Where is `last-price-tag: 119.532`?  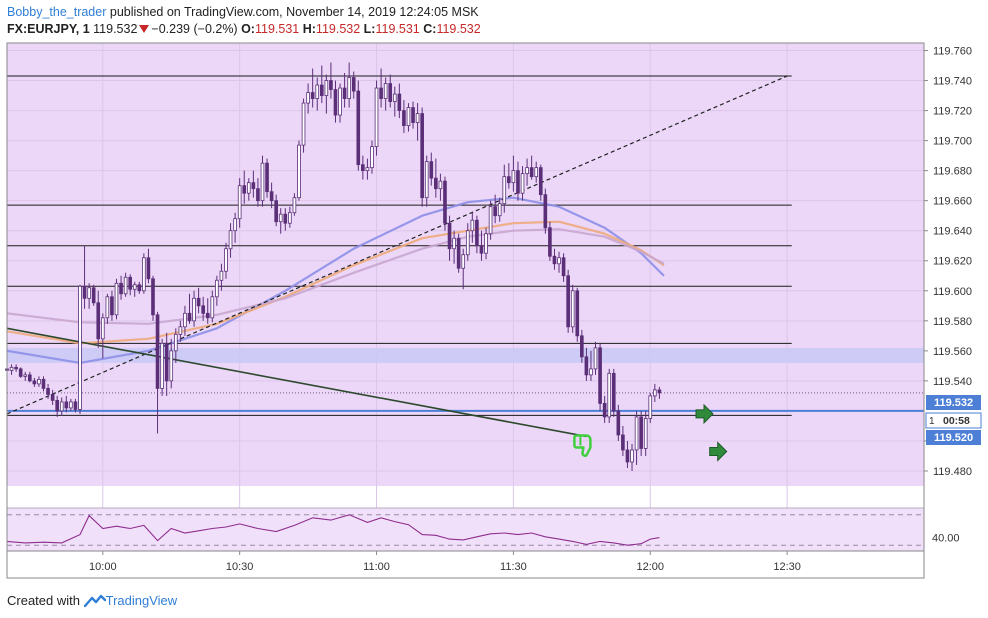 last-price-tag: 119.532 is located at coordinates (953, 402).